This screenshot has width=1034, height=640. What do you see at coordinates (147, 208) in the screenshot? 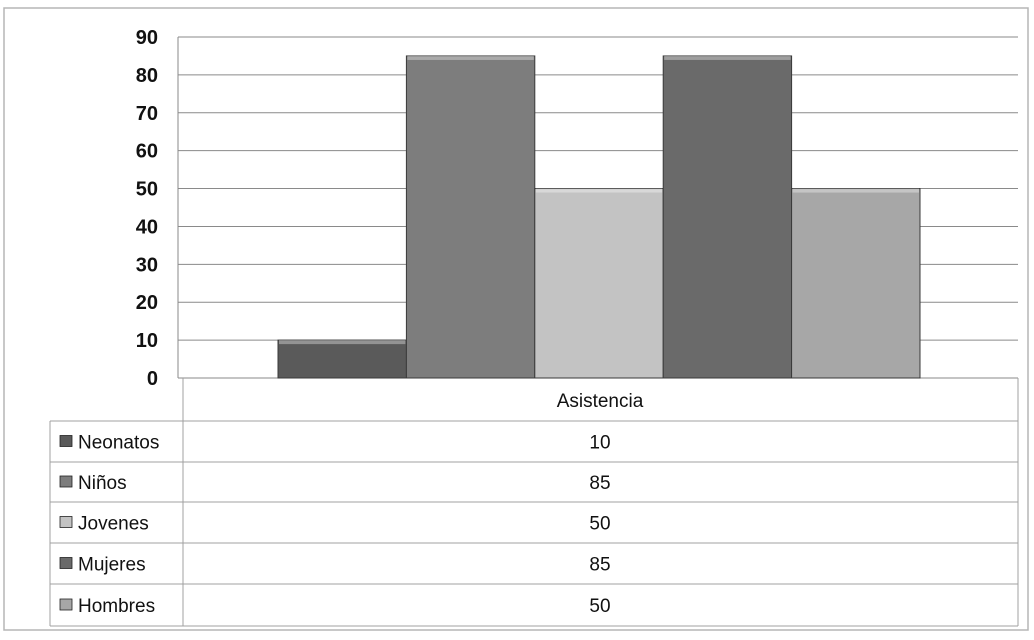
I see `y-axis-ticks: 0 10 20 30 40 50 60 70 80 90` at bounding box center [147, 208].